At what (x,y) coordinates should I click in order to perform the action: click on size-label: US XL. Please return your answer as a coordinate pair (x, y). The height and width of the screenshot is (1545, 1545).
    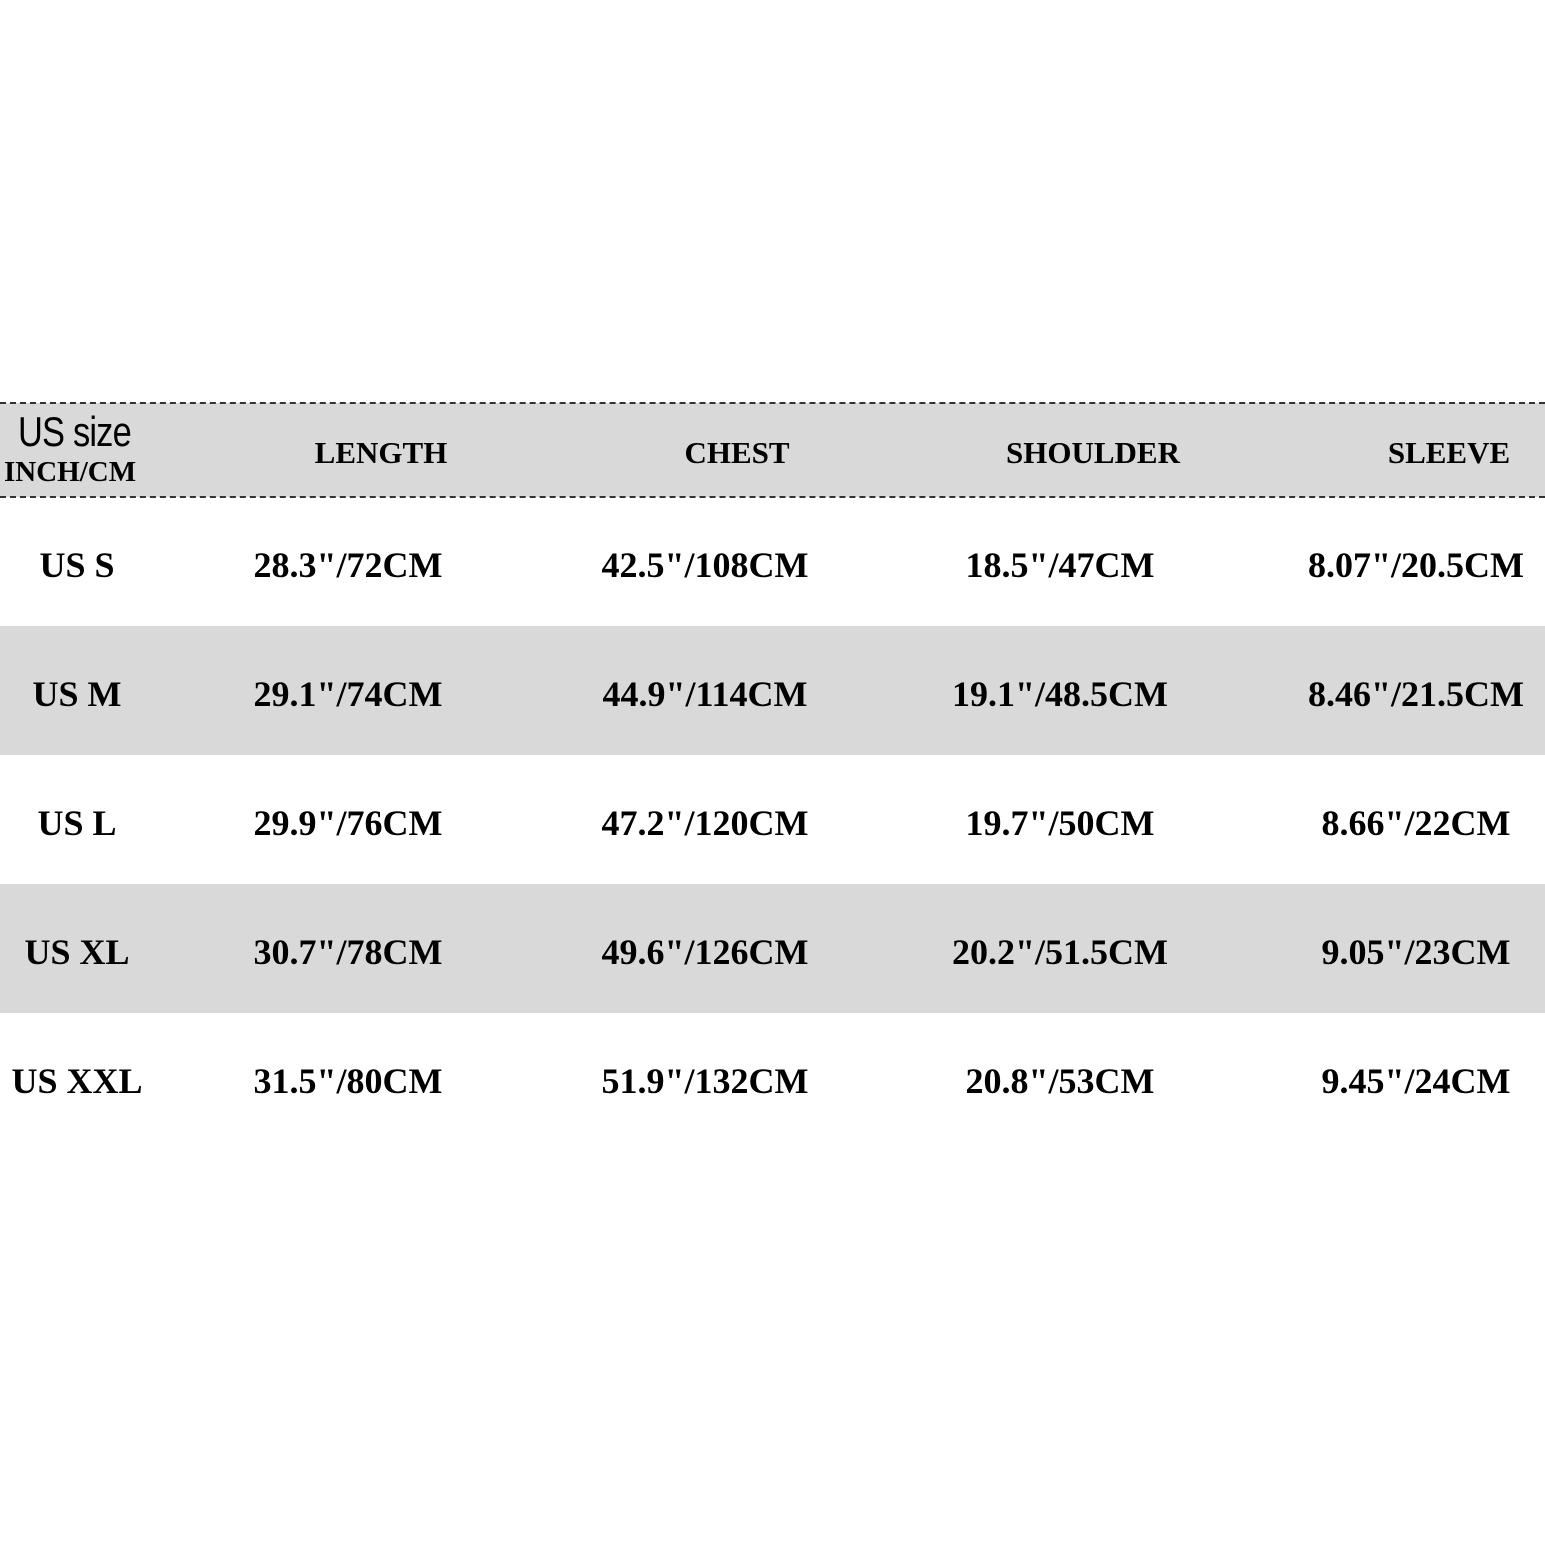
    Looking at the image, I should click on (77, 951).